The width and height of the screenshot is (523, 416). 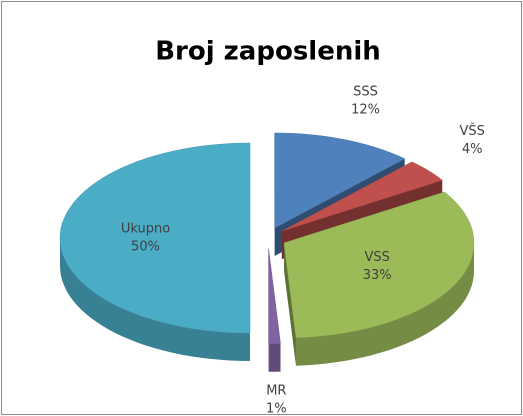 I want to click on data-label-value: 4%, so click(x=472, y=149).